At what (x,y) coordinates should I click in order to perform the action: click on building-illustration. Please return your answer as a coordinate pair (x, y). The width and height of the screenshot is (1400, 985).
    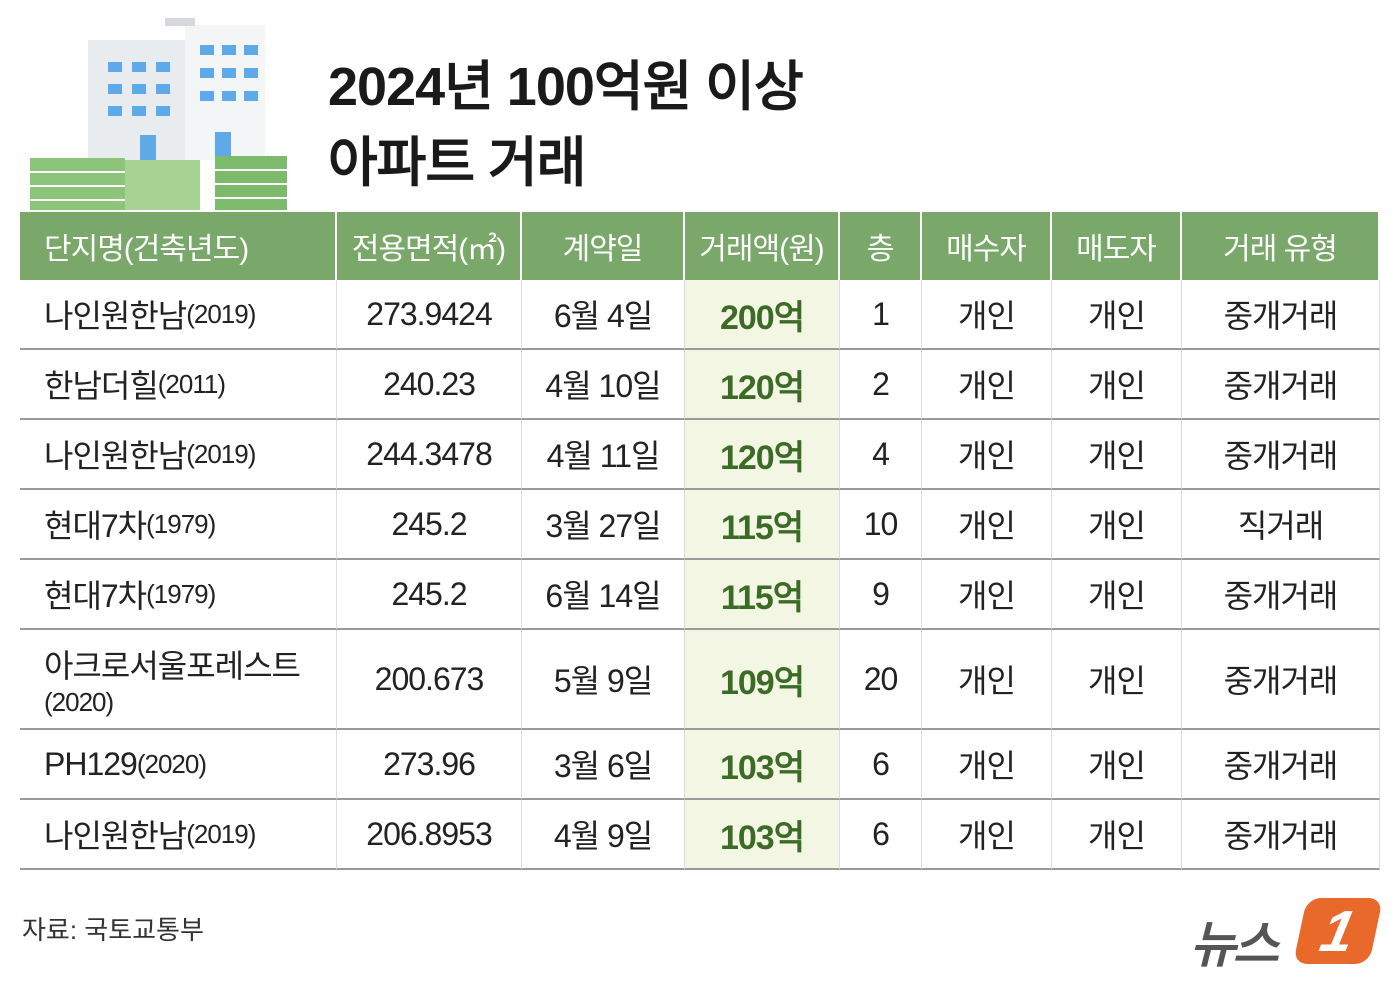
    Looking at the image, I should click on (158, 114).